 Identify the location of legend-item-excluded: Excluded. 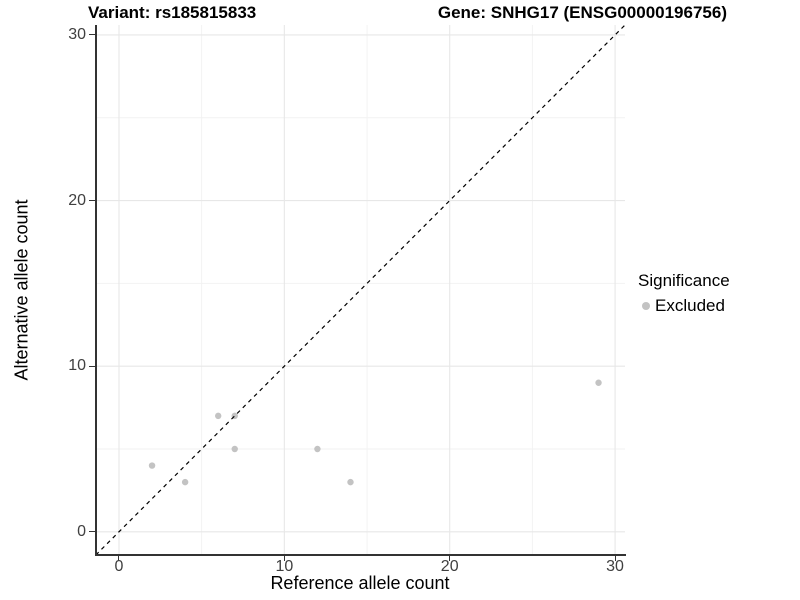
(684, 306).